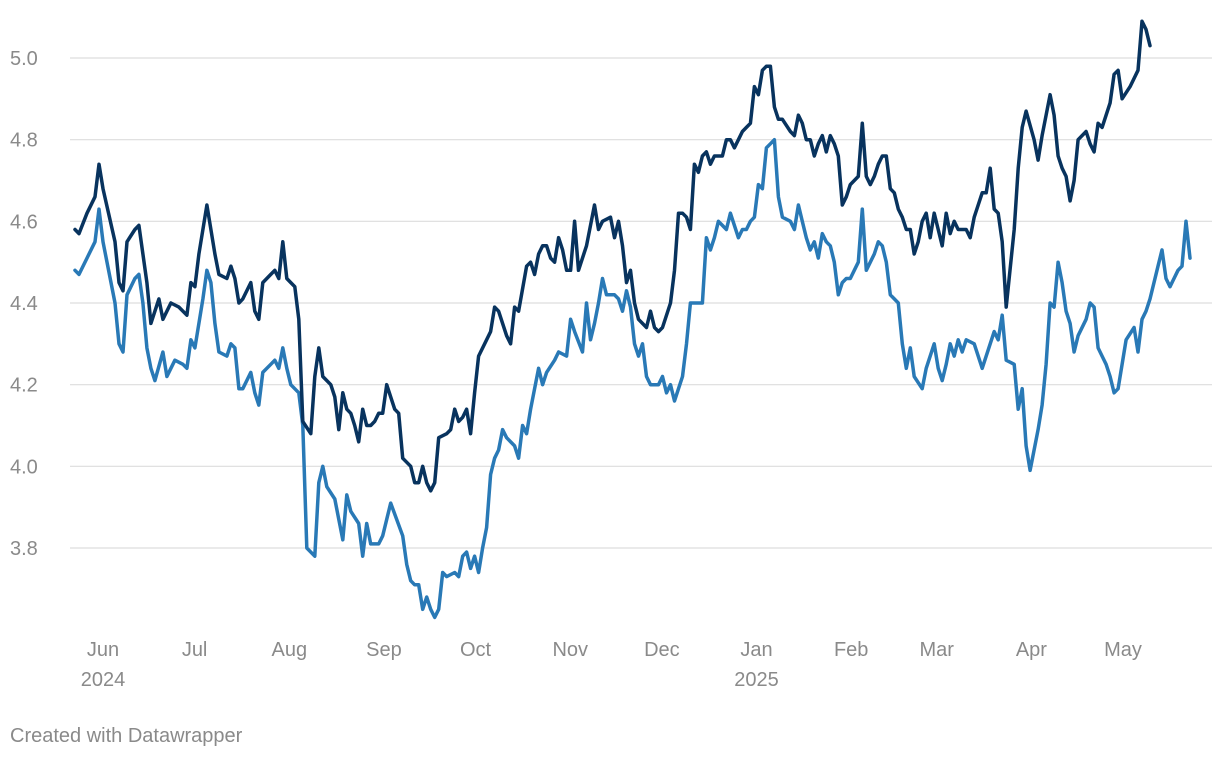 The height and width of the screenshot is (760, 1220). Describe the element at coordinates (936, 650) in the screenshot. I see `x-tick-label: Mar` at that location.